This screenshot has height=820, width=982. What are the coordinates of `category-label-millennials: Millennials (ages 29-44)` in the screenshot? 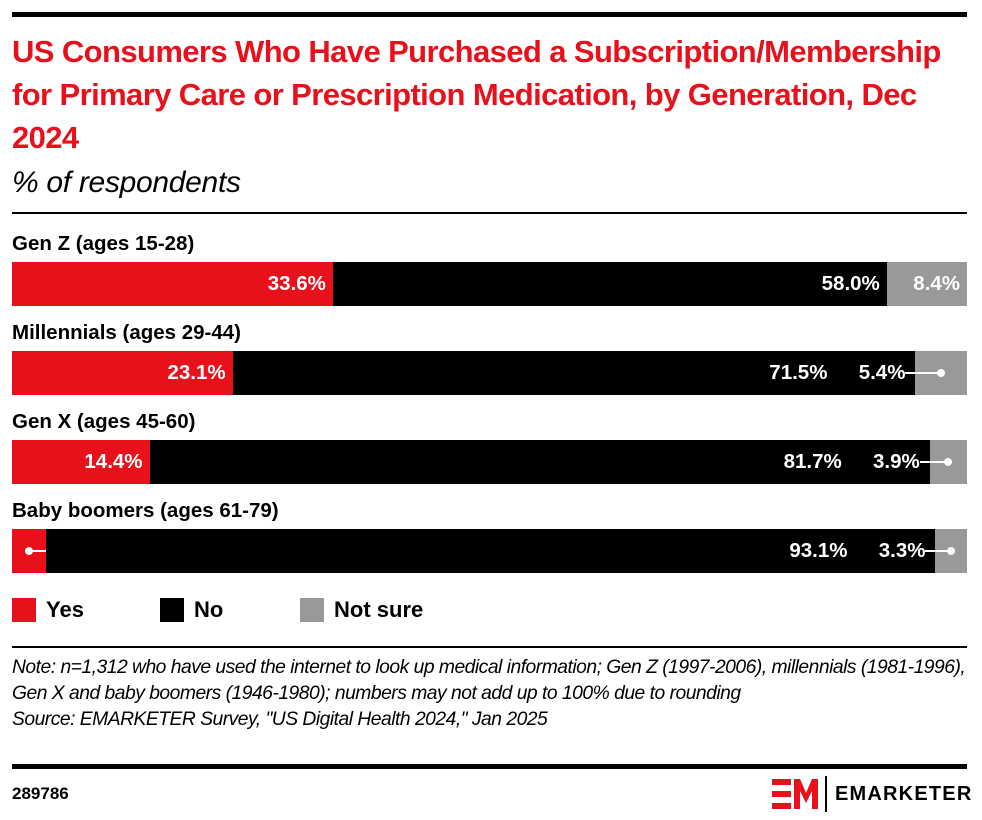 It's located at (127, 332).